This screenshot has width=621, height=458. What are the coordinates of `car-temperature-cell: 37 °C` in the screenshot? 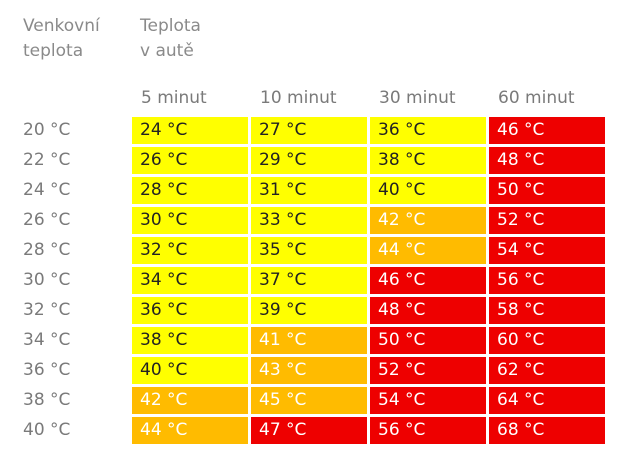 It's located at (309, 280).